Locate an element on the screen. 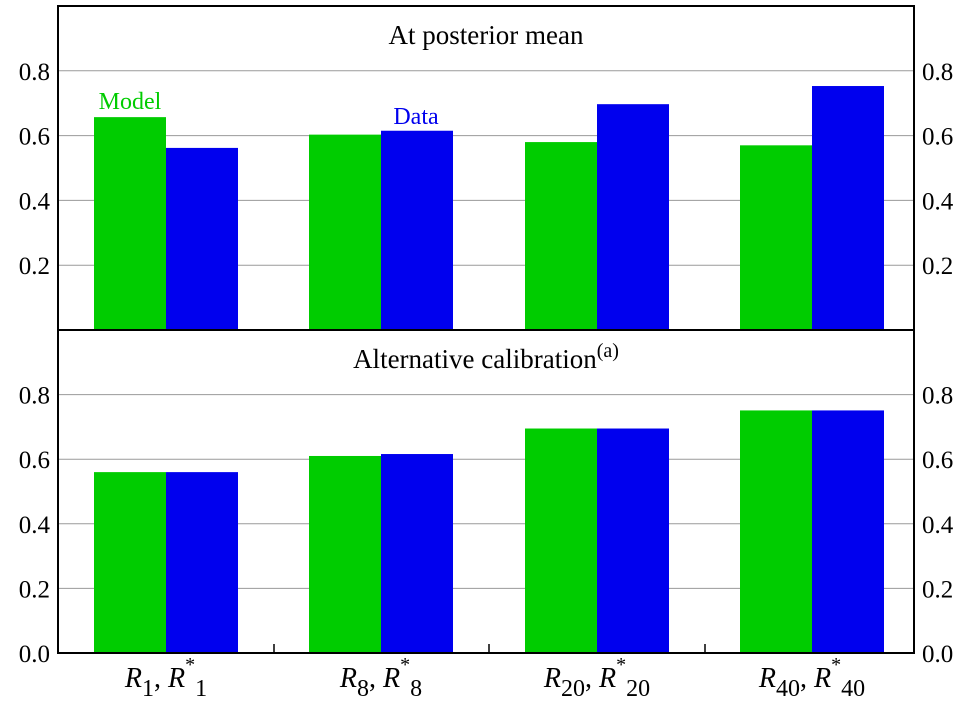  legend-label-model: Model is located at coordinates (130, 102).